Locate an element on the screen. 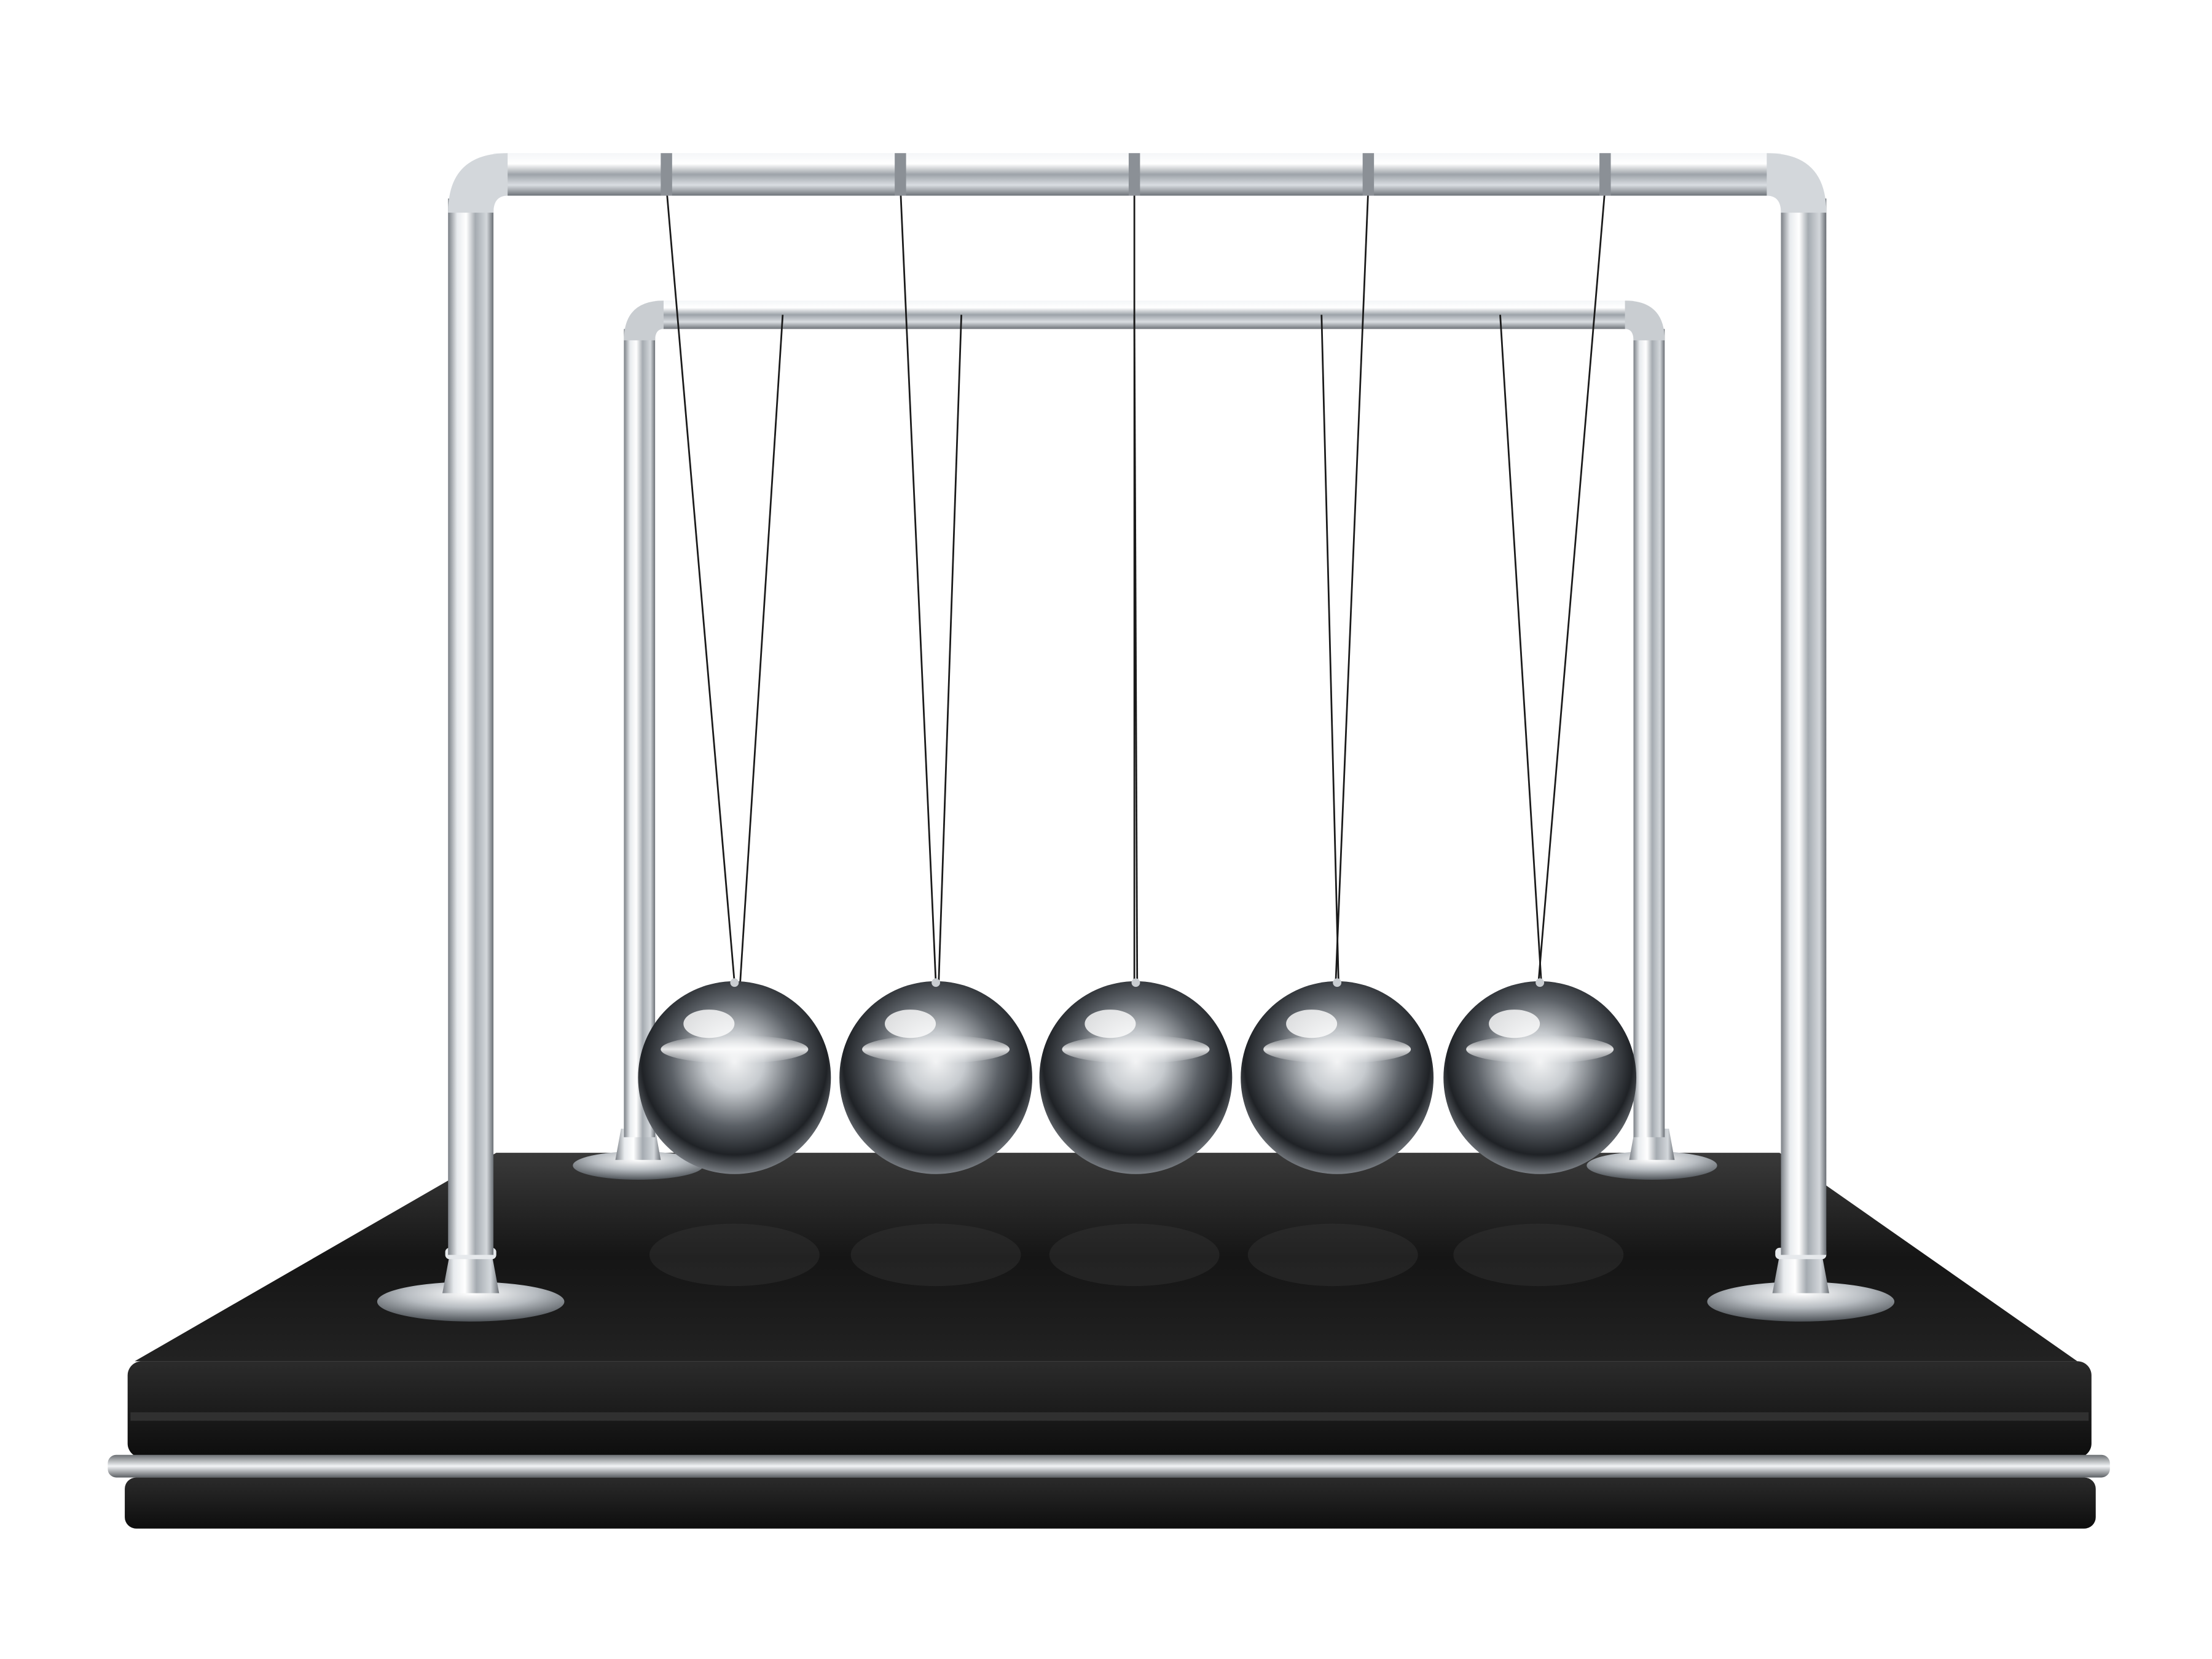  balls is located at coordinates (1137, 1076).